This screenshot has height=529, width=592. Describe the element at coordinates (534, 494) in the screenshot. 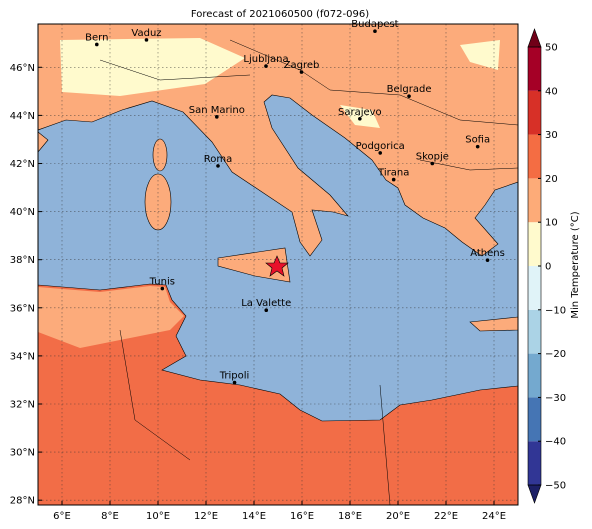

I see `colorbar-extend-low` at that location.